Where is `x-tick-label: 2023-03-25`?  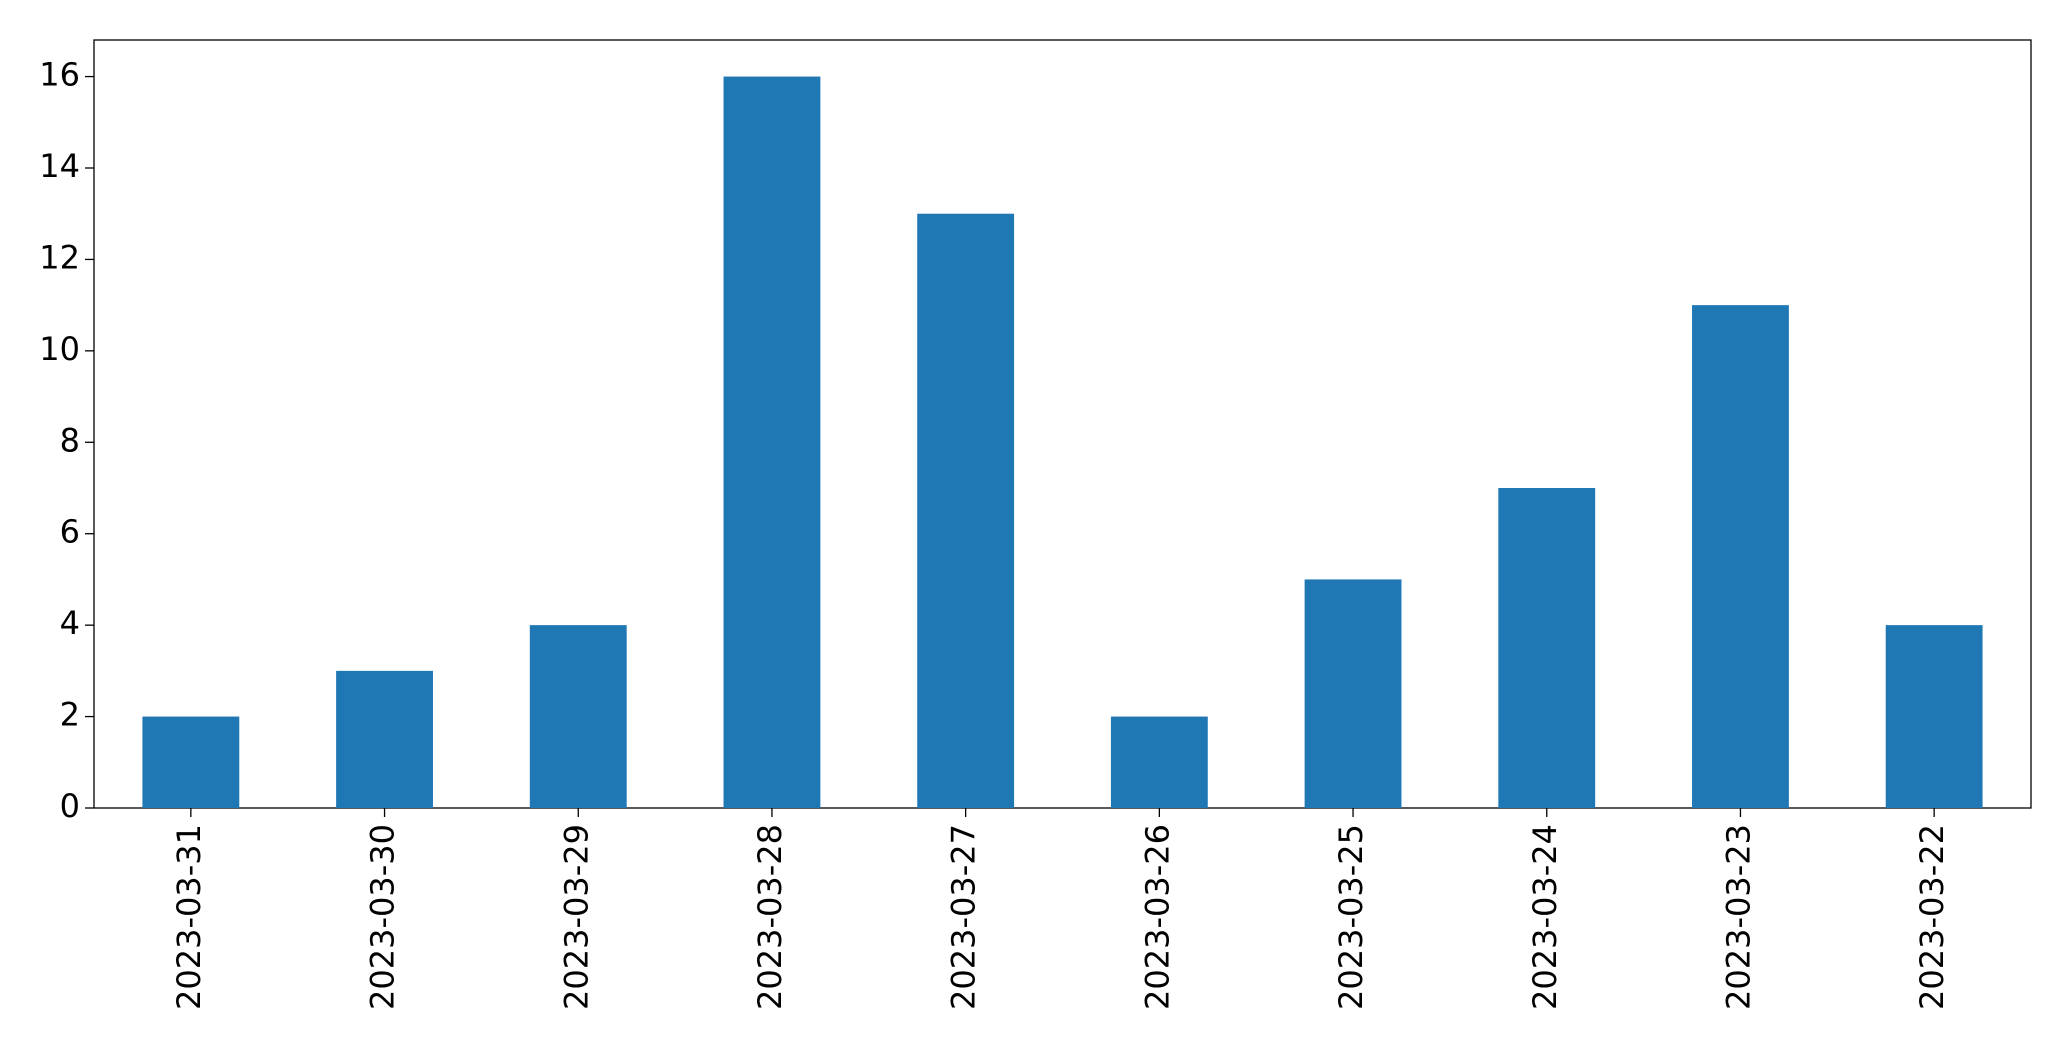 x-tick-label: 2023-03-25 is located at coordinates (1351, 917).